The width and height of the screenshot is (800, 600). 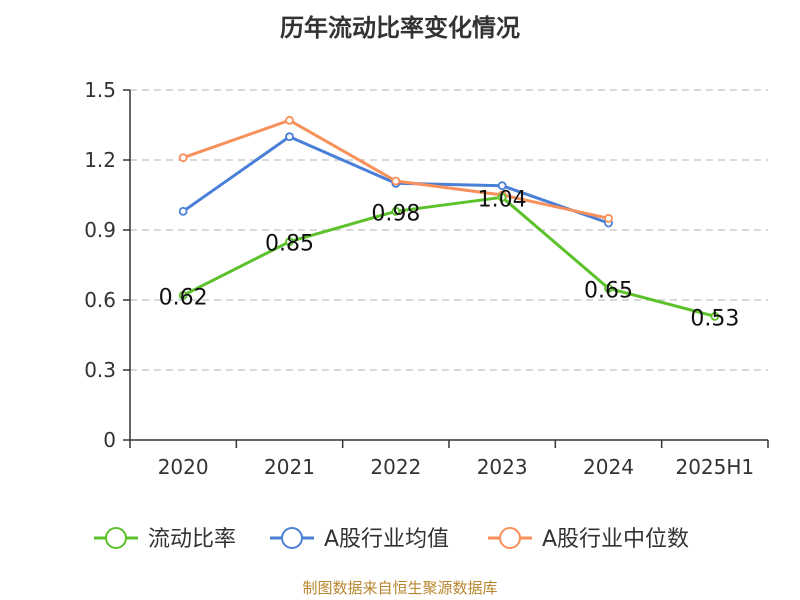 I want to click on data-label: 0.53, so click(x=714, y=318).